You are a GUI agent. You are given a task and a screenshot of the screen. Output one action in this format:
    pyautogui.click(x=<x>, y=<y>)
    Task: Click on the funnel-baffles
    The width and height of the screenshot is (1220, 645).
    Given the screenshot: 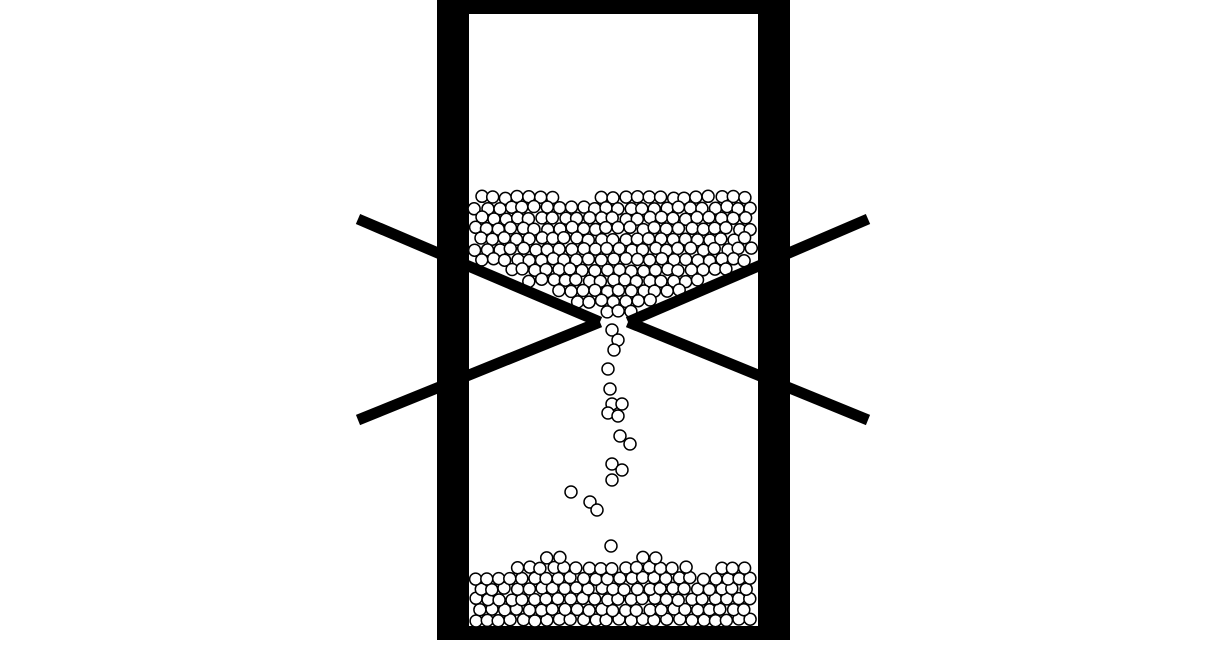 What is the action you would take?
    pyautogui.click(x=613, y=319)
    